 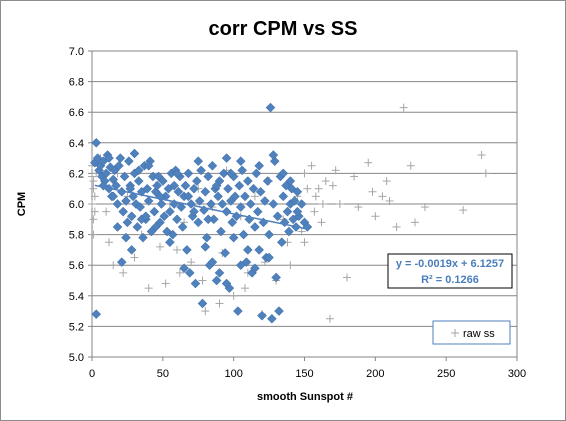 I want to click on y-tick-label: 6.8, so click(x=76, y=83).